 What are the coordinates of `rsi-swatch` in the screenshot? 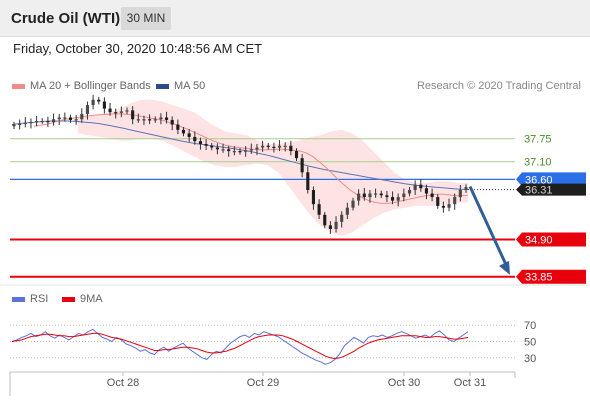 It's located at (18, 299).